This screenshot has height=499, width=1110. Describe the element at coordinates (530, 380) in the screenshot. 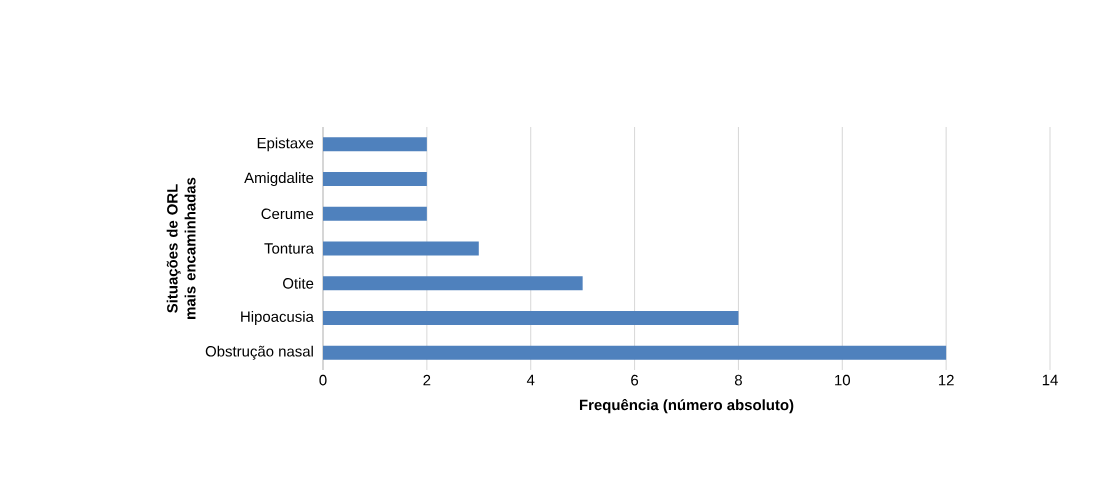

I see `x-tick-label: 4` at that location.